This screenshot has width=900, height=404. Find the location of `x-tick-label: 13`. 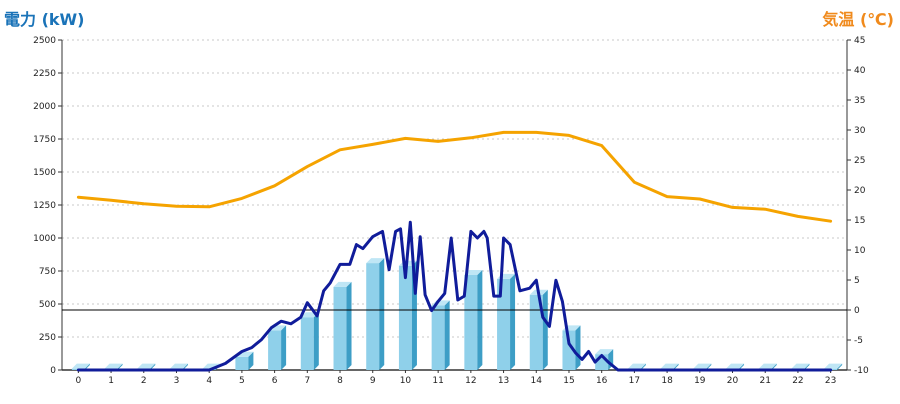

x-tick-label: 13 is located at coordinates (503, 381).